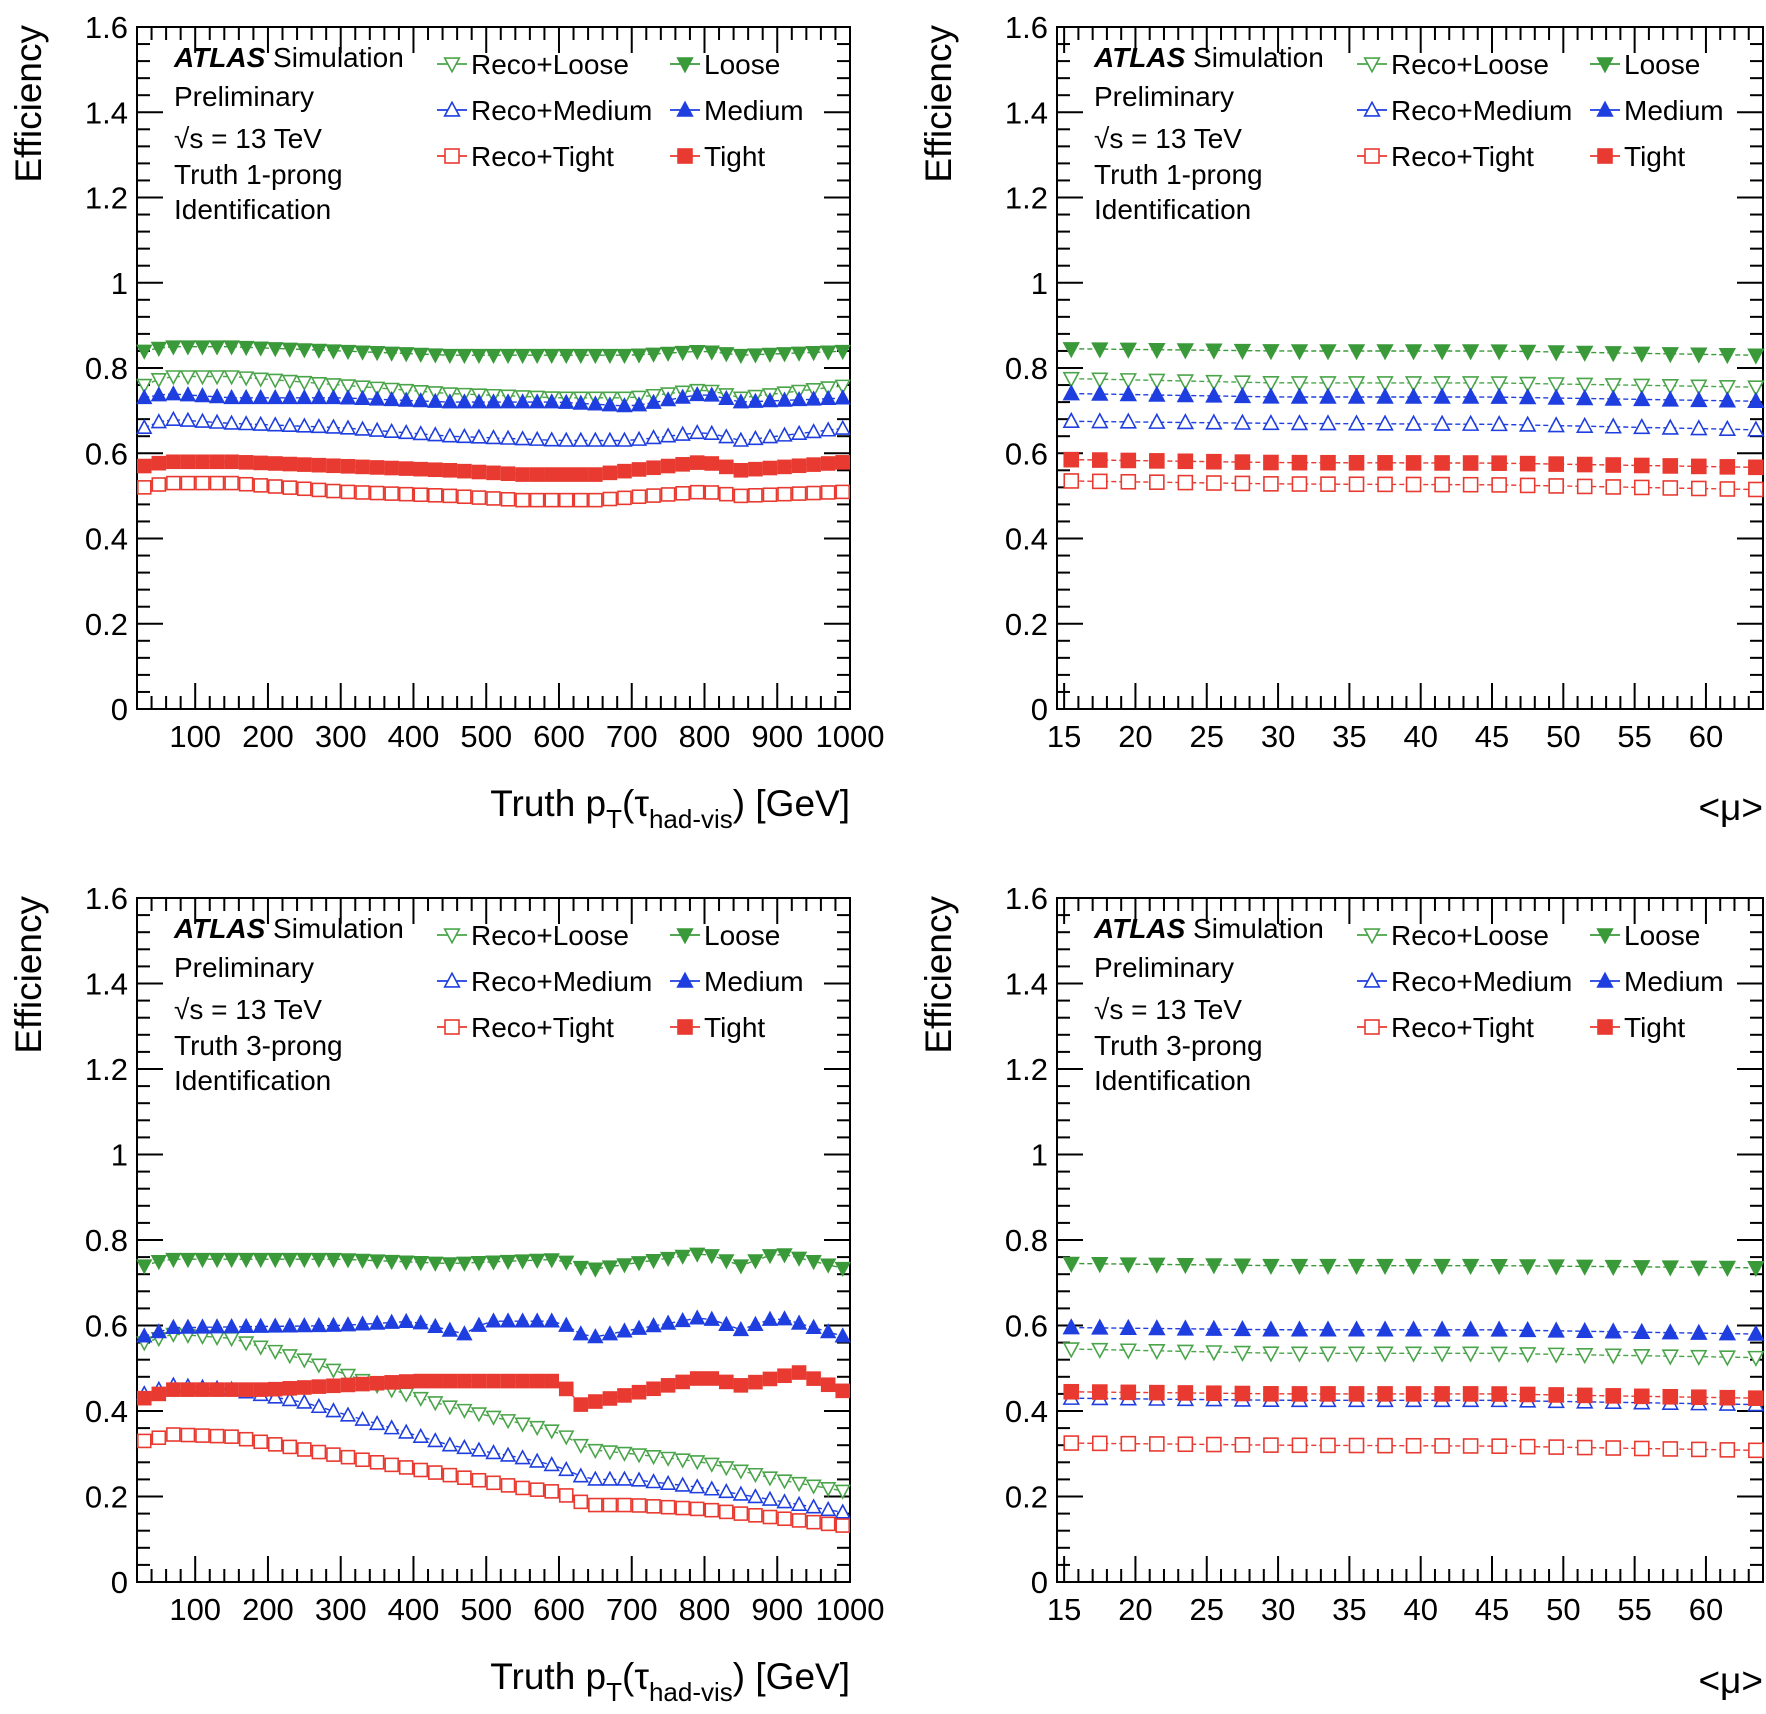  What do you see at coordinates (106, 898) in the screenshot?
I see `y-tick-label: 1.6` at bounding box center [106, 898].